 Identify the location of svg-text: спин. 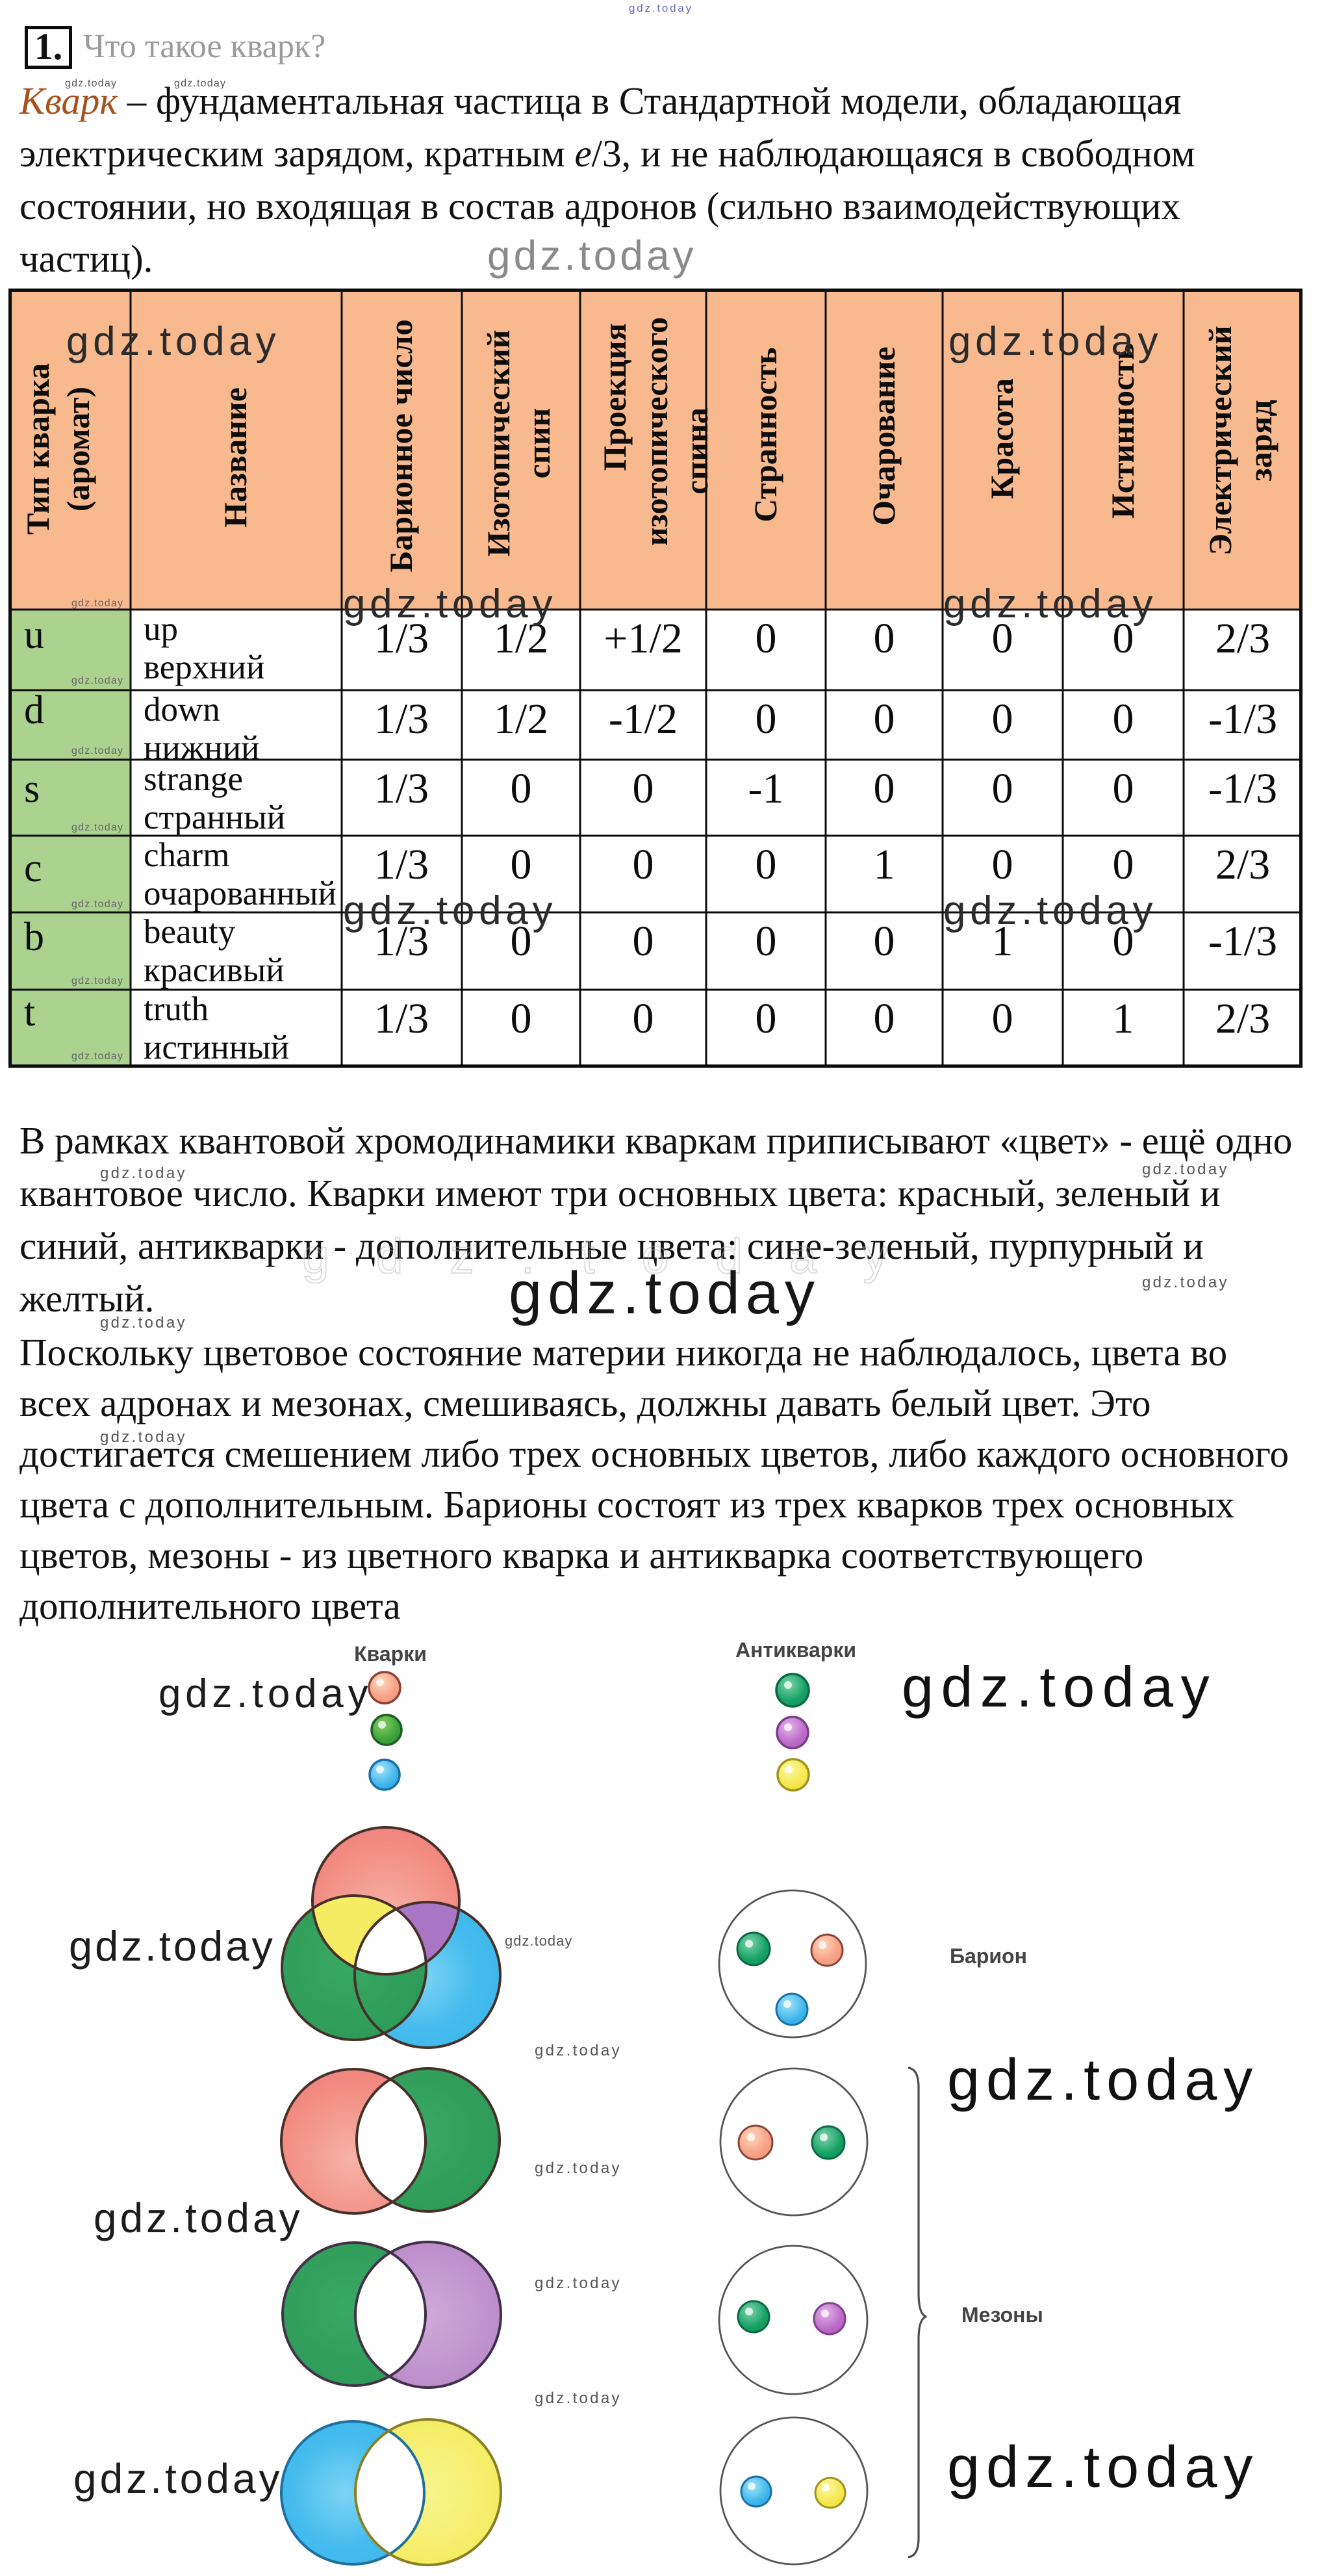
(538, 444).